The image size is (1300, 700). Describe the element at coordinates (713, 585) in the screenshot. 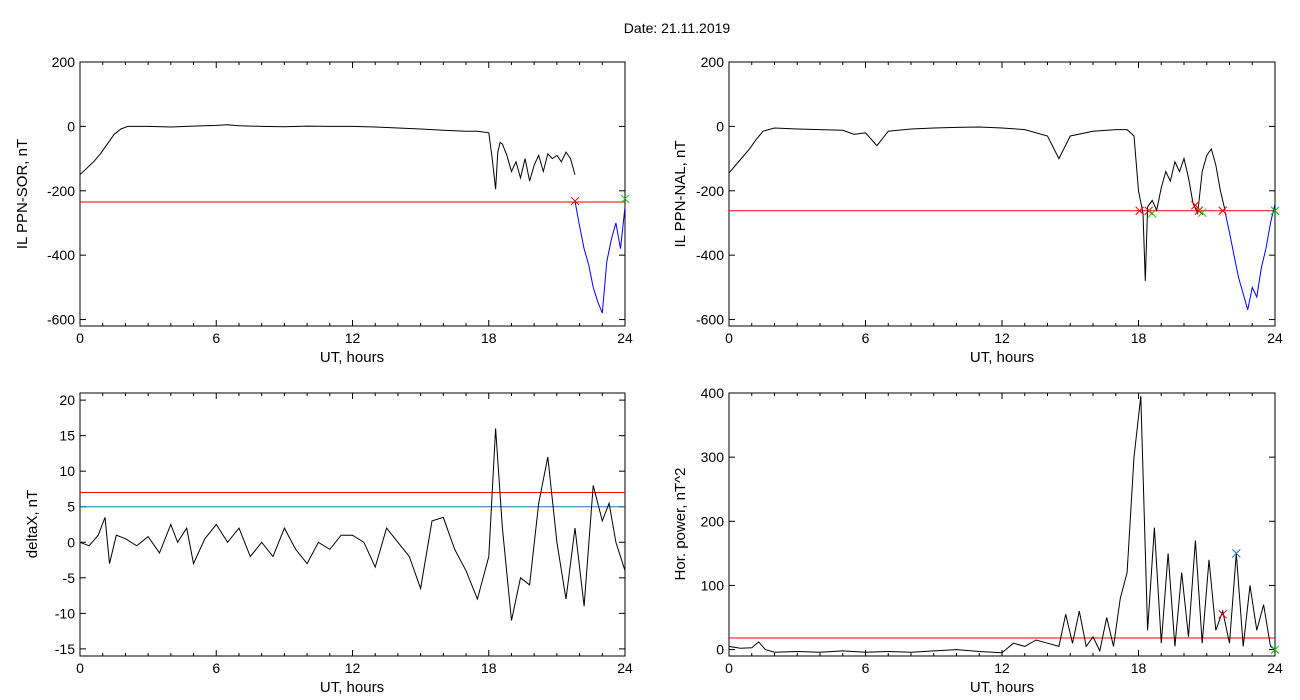

I see `y-tick-label: 100` at that location.